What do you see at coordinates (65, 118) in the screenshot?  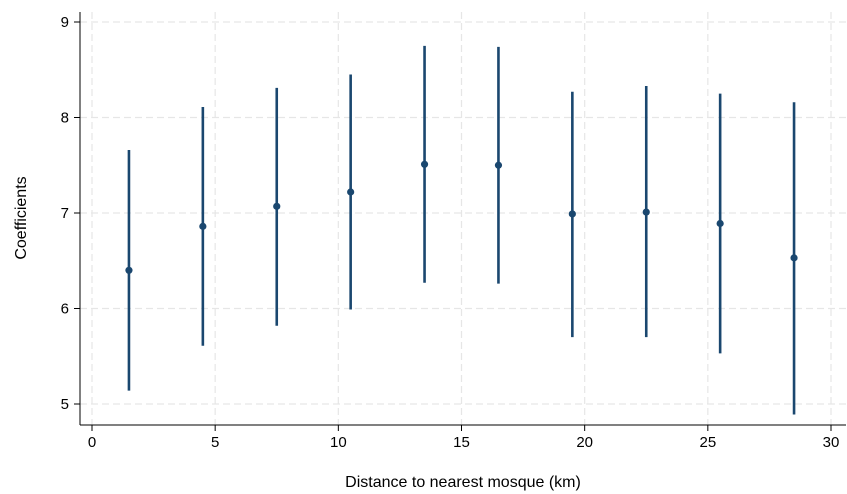 I see `y-tick-label: 8` at bounding box center [65, 118].